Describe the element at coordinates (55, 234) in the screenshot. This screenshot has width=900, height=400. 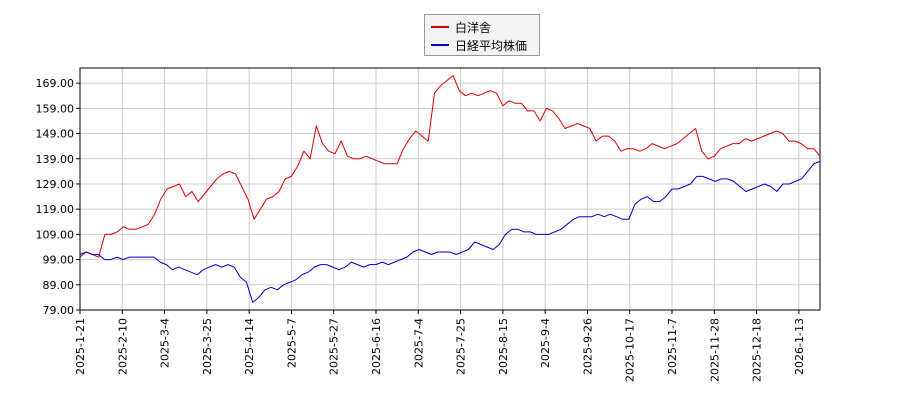
I see `y-tick-label: 109.00` at that location.